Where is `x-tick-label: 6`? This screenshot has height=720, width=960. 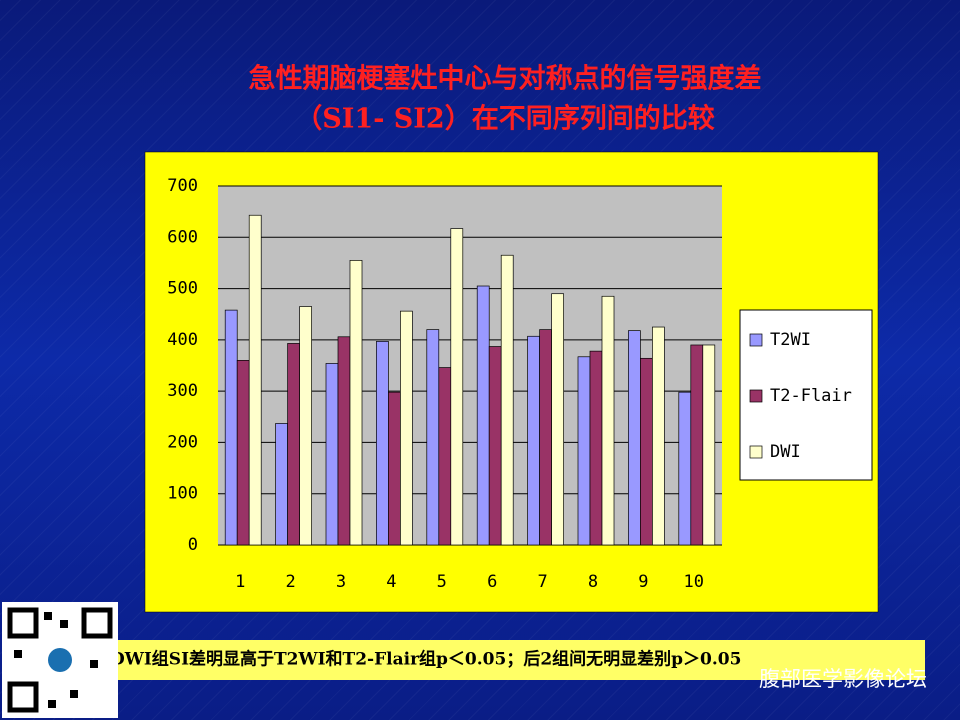 x-tick-label: 6 is located at coordinates (492, 582).